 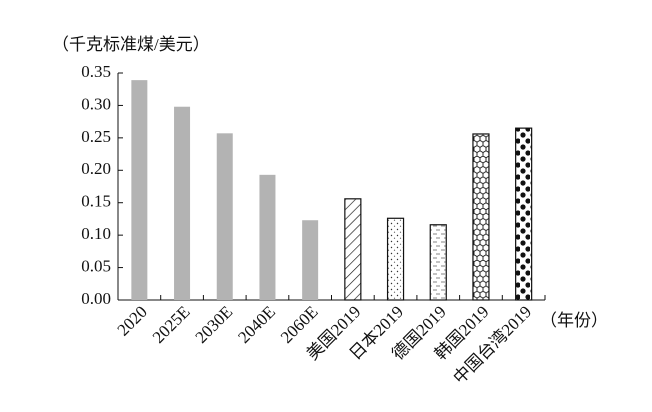 What do you see at coordinates (96, 233) in the screenshot?
I see `y-tick-label: 0.10` at bounding box center [96, 233].